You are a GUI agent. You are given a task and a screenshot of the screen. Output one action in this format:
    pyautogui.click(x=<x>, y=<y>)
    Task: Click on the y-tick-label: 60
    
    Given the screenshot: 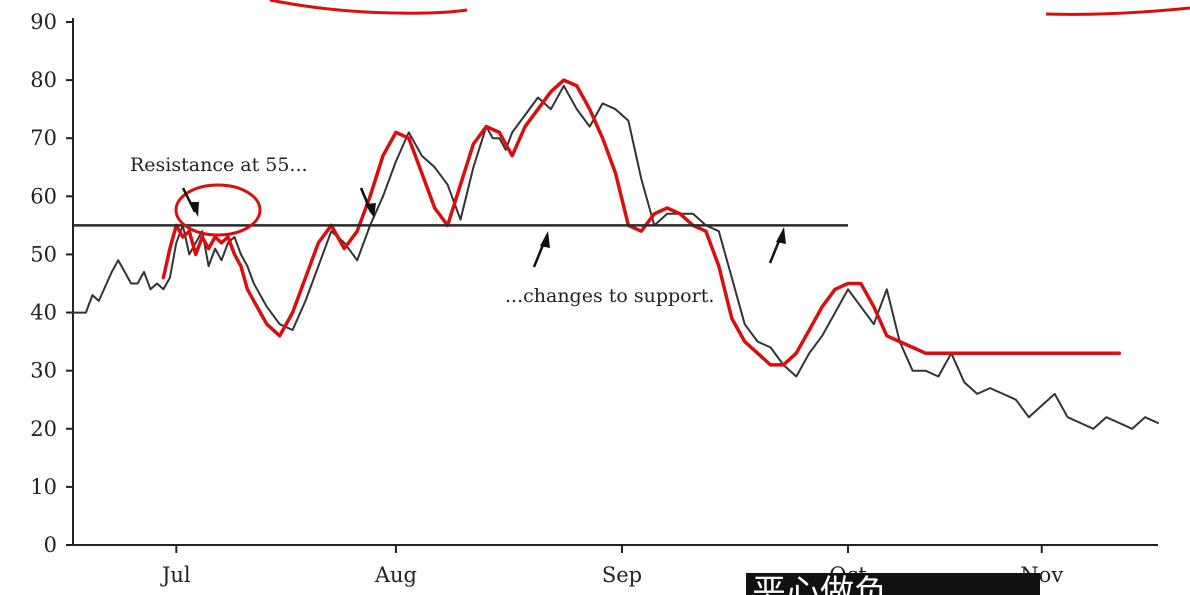 What is the action you would take?
    pyautogui.click(x=43, y=196)
    